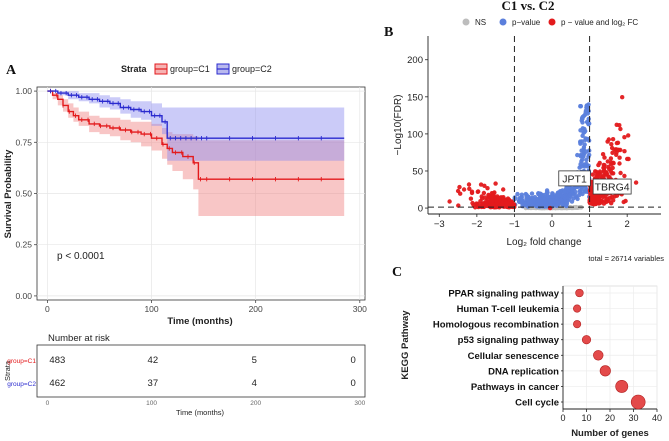  I want to click on volcano-gene-label-tbrg4: TBRG4, so click(612, 188).